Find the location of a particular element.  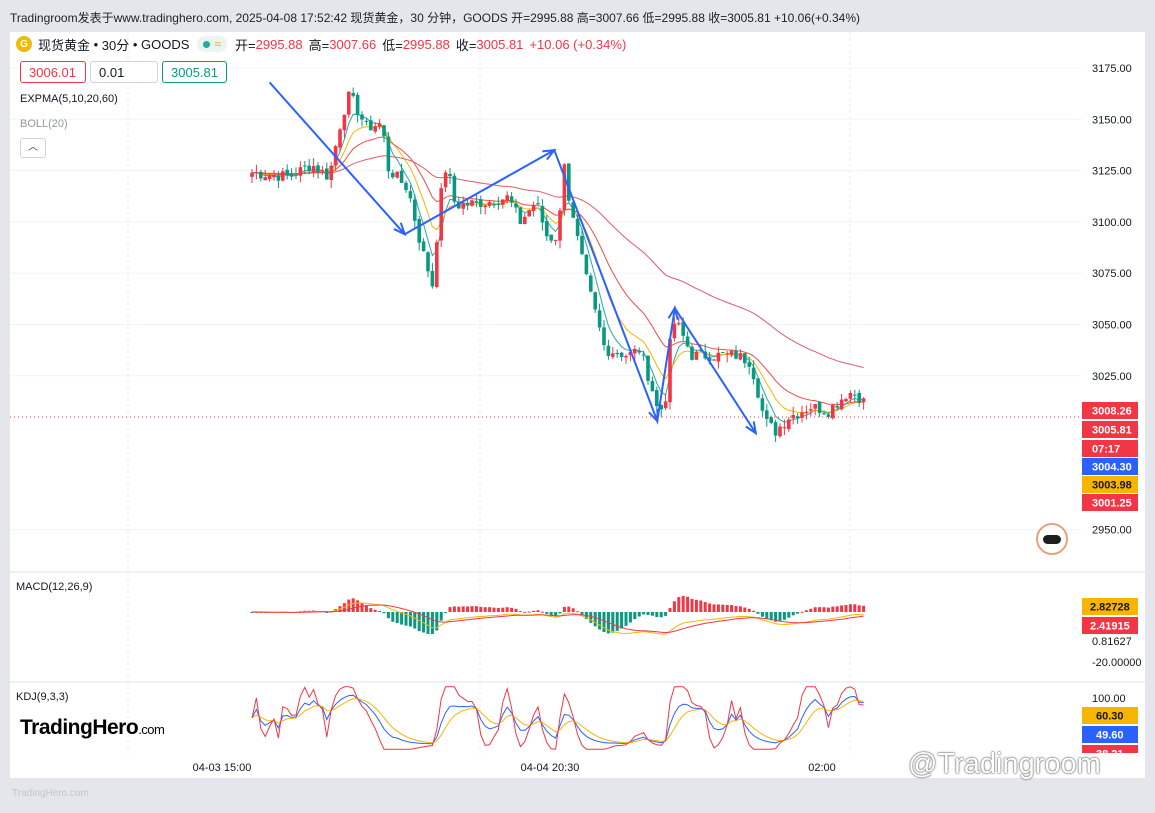

trade-panel: 3006.01 0.01 3005.81 is located at coordinates (123, 72).